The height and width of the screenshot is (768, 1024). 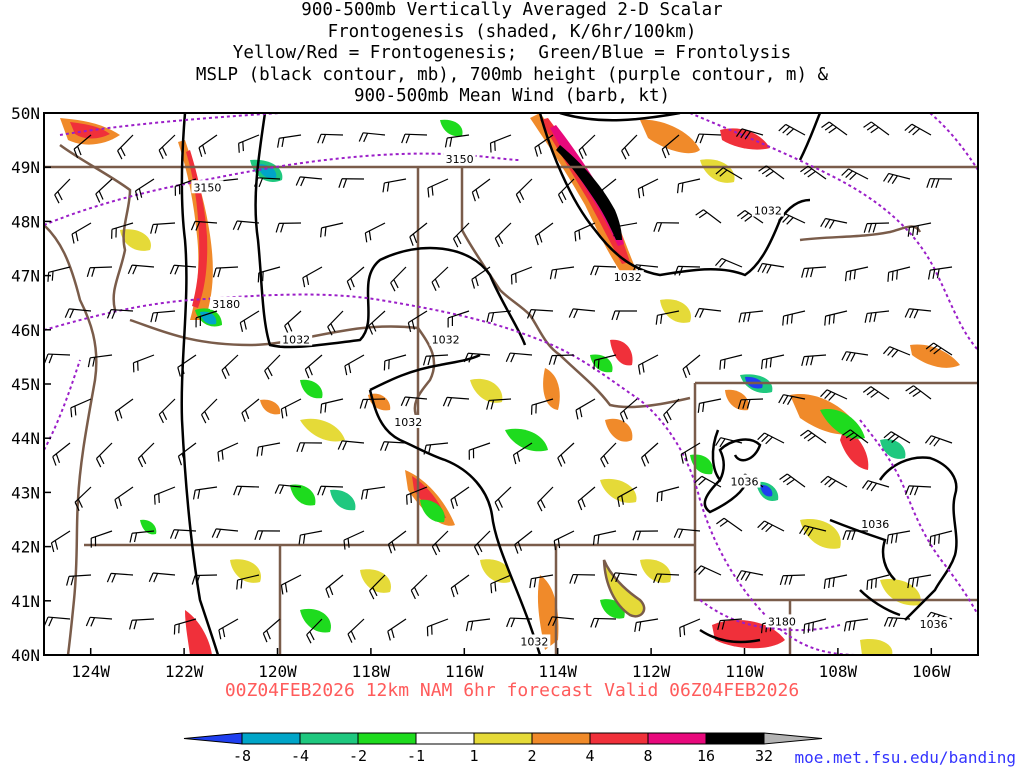 What do you see at coordinates (512, 96) in the screenshot?
I see `title-line-5: 900-500mb Mean Wind (barb, kt)` at bounding box center [512, 96].